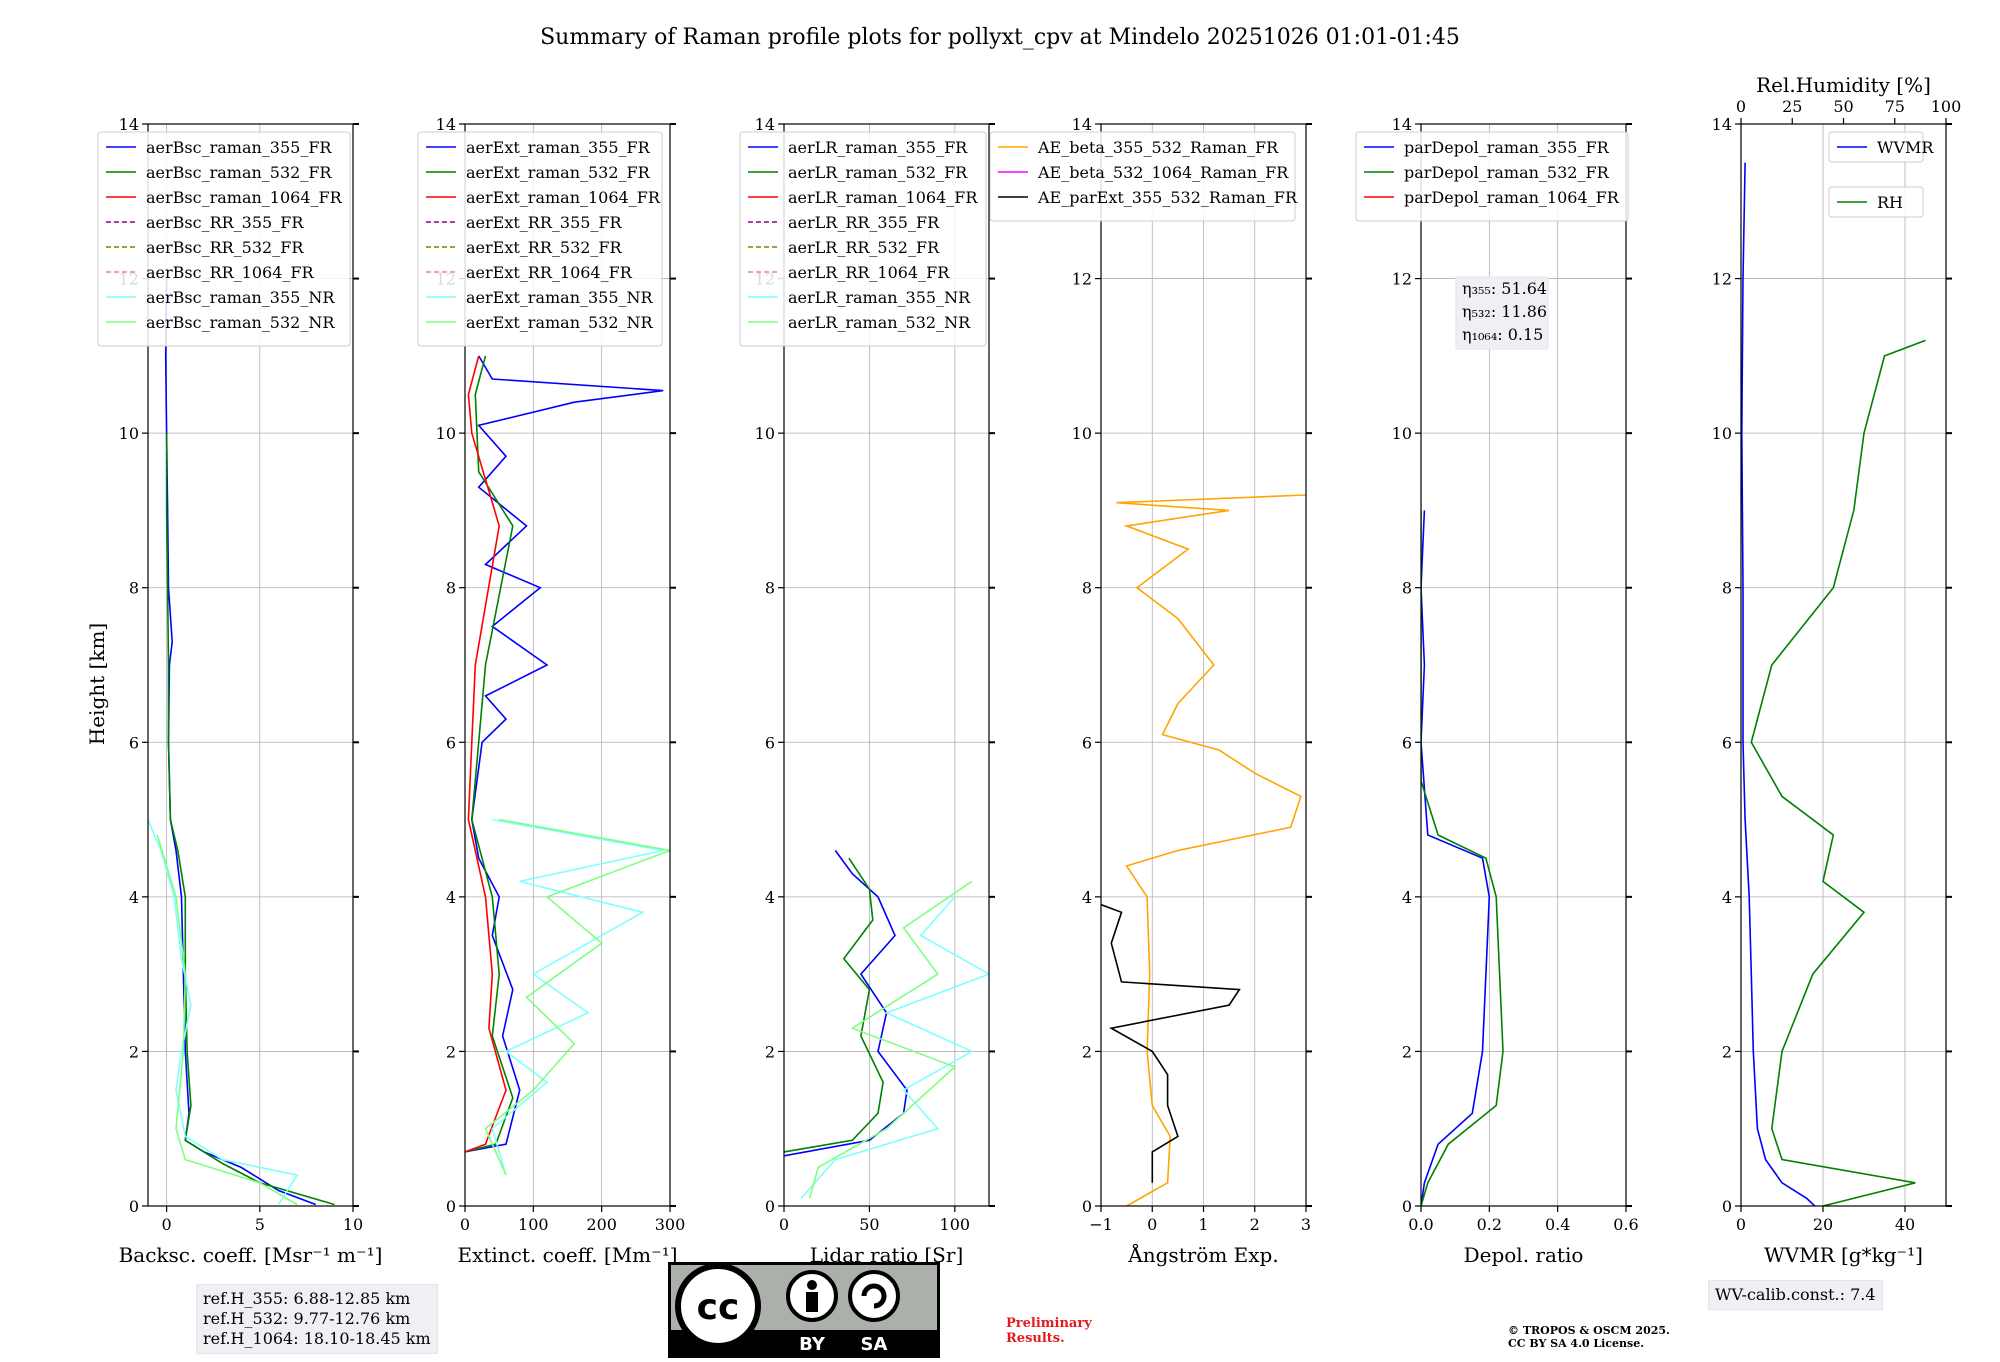  What do you see at coordinates (244, 197) in the screenshot?
I see `legend-label: aerBsc_raman_1064_FR` at bounding box center [244, 197].